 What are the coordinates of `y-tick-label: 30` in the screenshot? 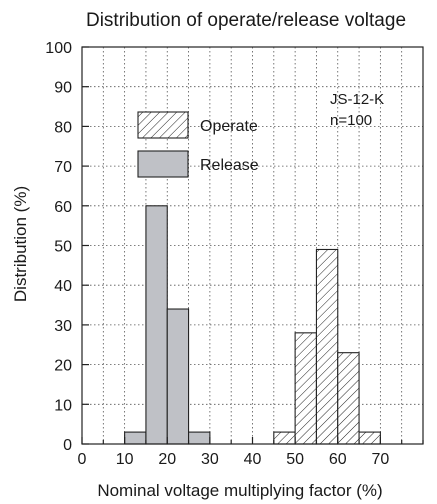 It's located at (63, 326).